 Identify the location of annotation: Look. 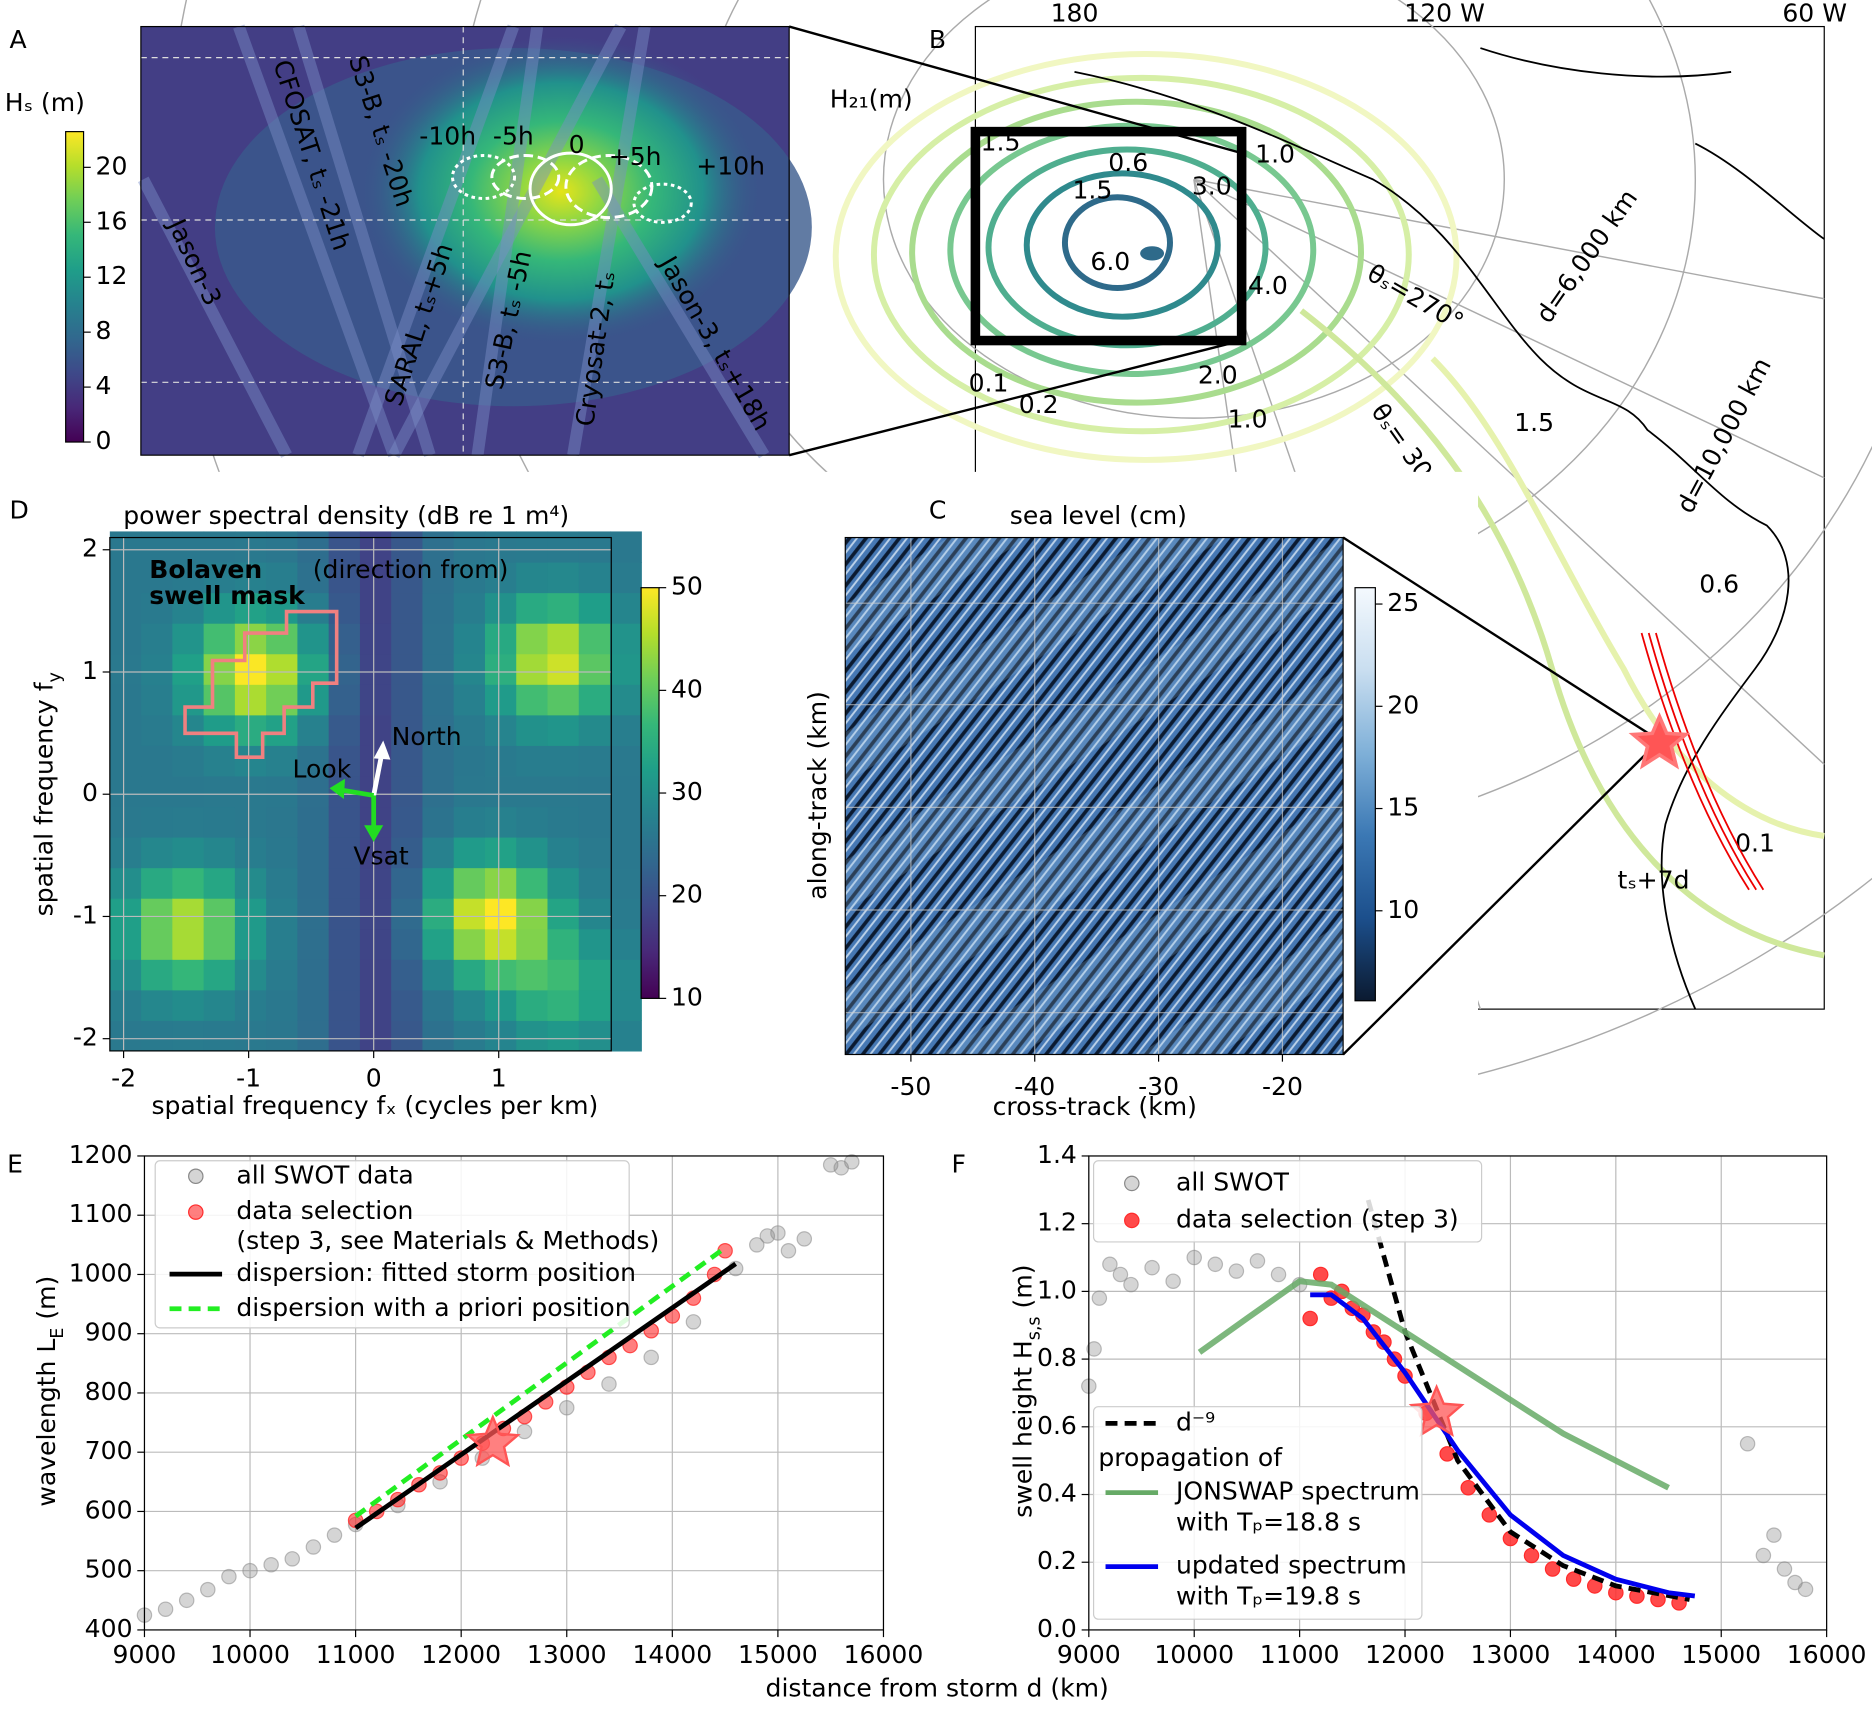
(322, 768).